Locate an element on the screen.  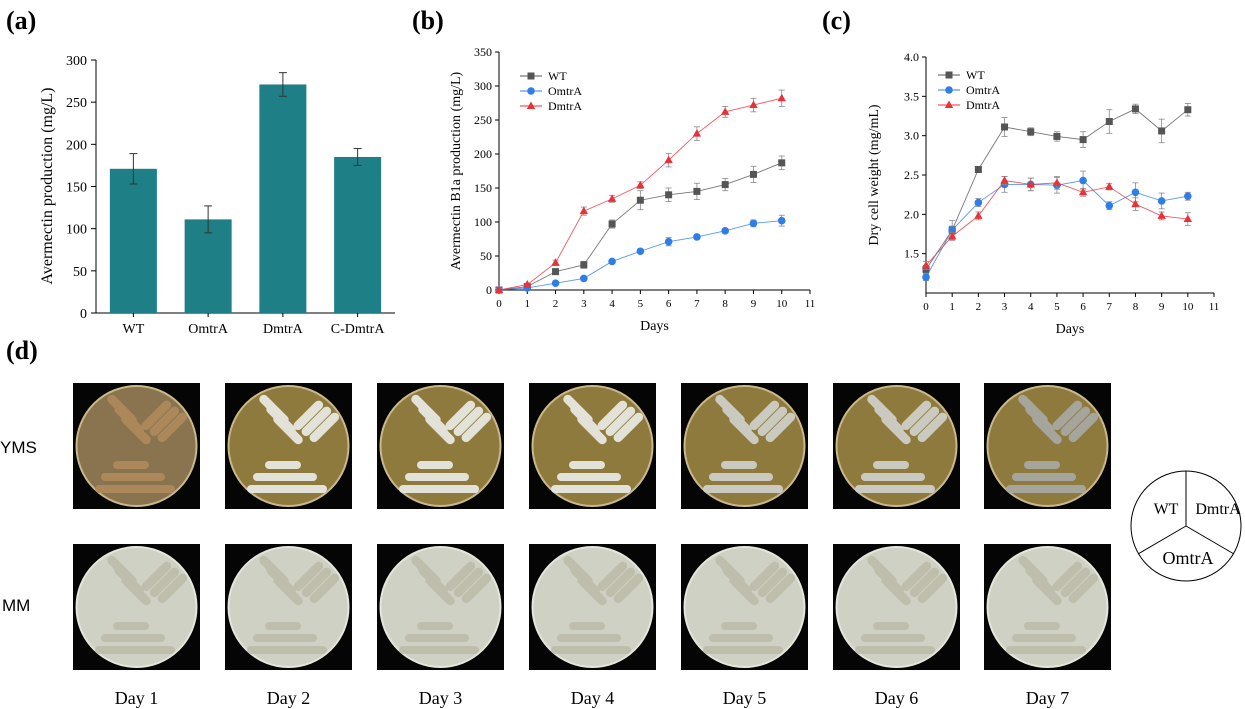
y-axis-title: Avermectin production (mg/L) is located at coordinates (47, 186).